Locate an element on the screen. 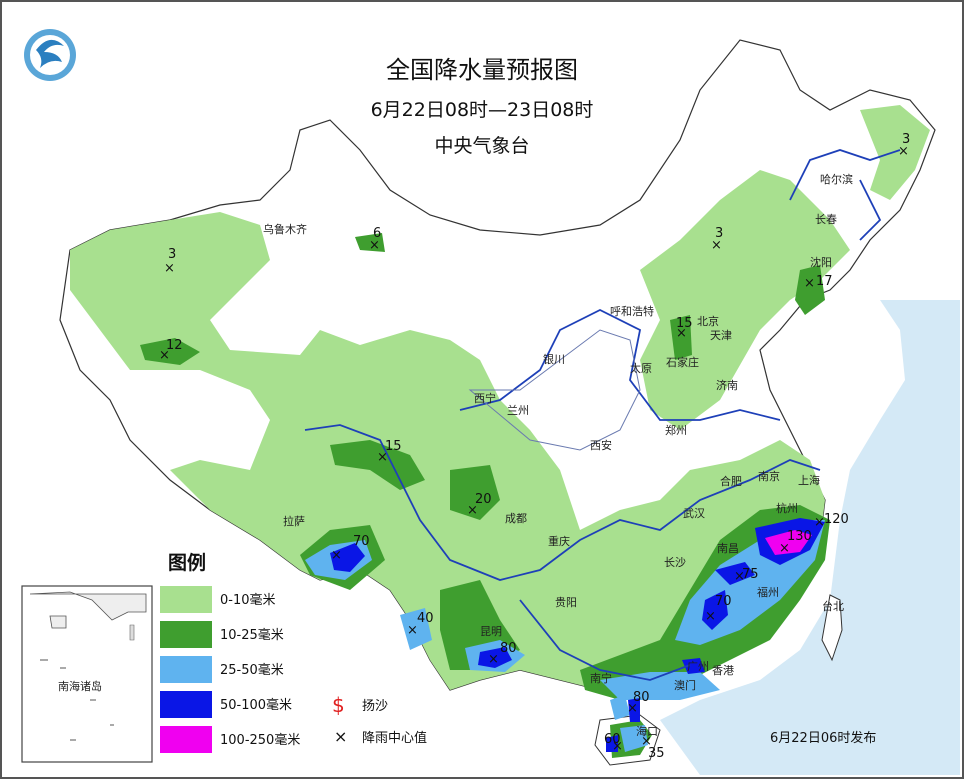 The height and width of the screenshot is (779, 964). city-label: 南京 is located at coordinates (769, 476).